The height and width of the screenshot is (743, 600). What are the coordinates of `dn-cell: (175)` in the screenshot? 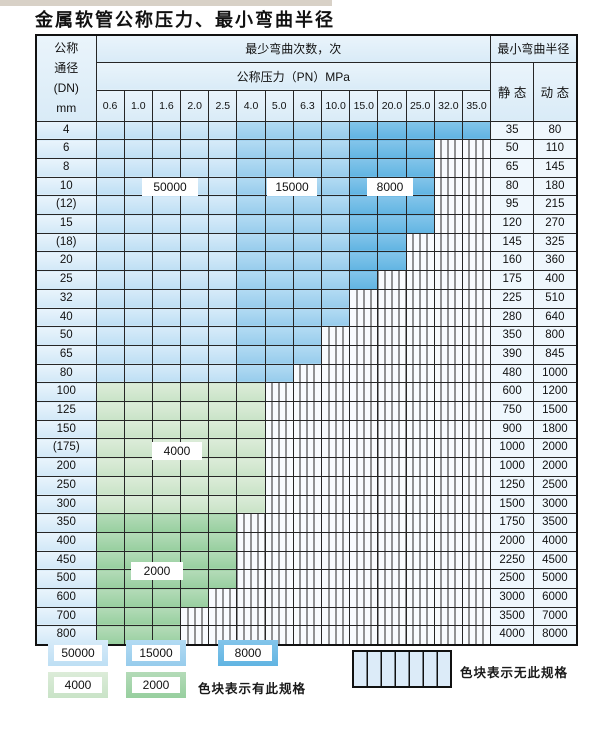 It's located at (66, 448).